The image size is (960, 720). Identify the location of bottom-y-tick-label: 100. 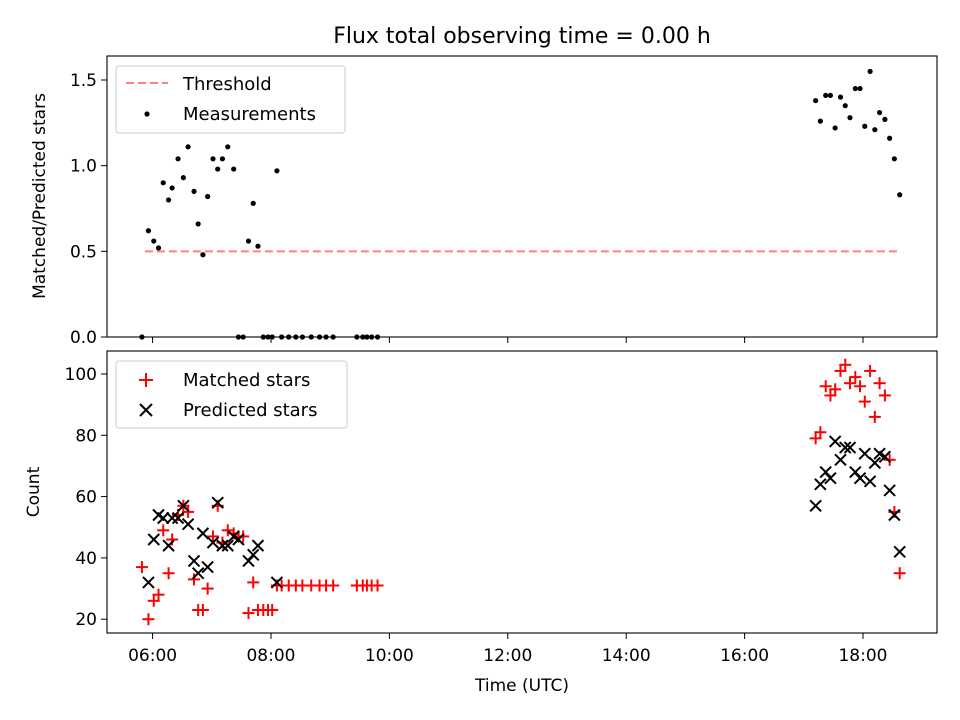
(81, 375).